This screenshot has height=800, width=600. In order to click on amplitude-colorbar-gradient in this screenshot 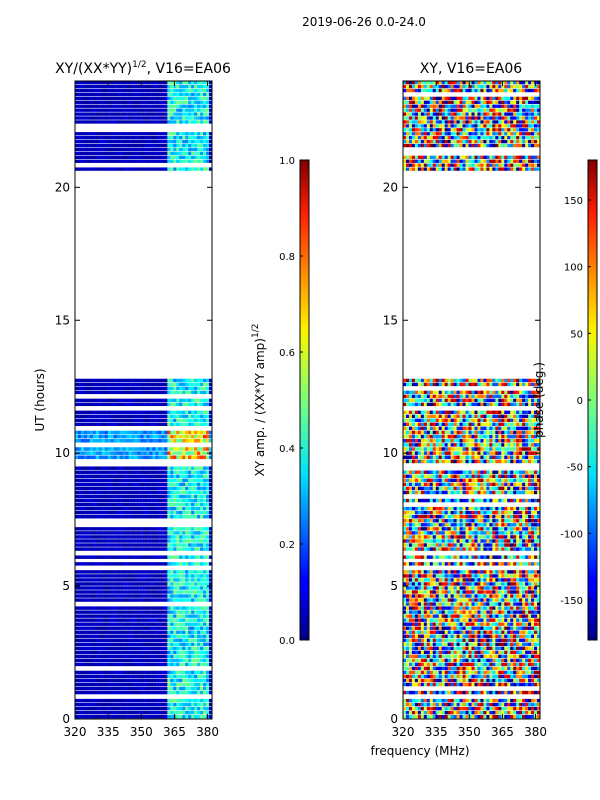, I will do `click(304, 400)`.